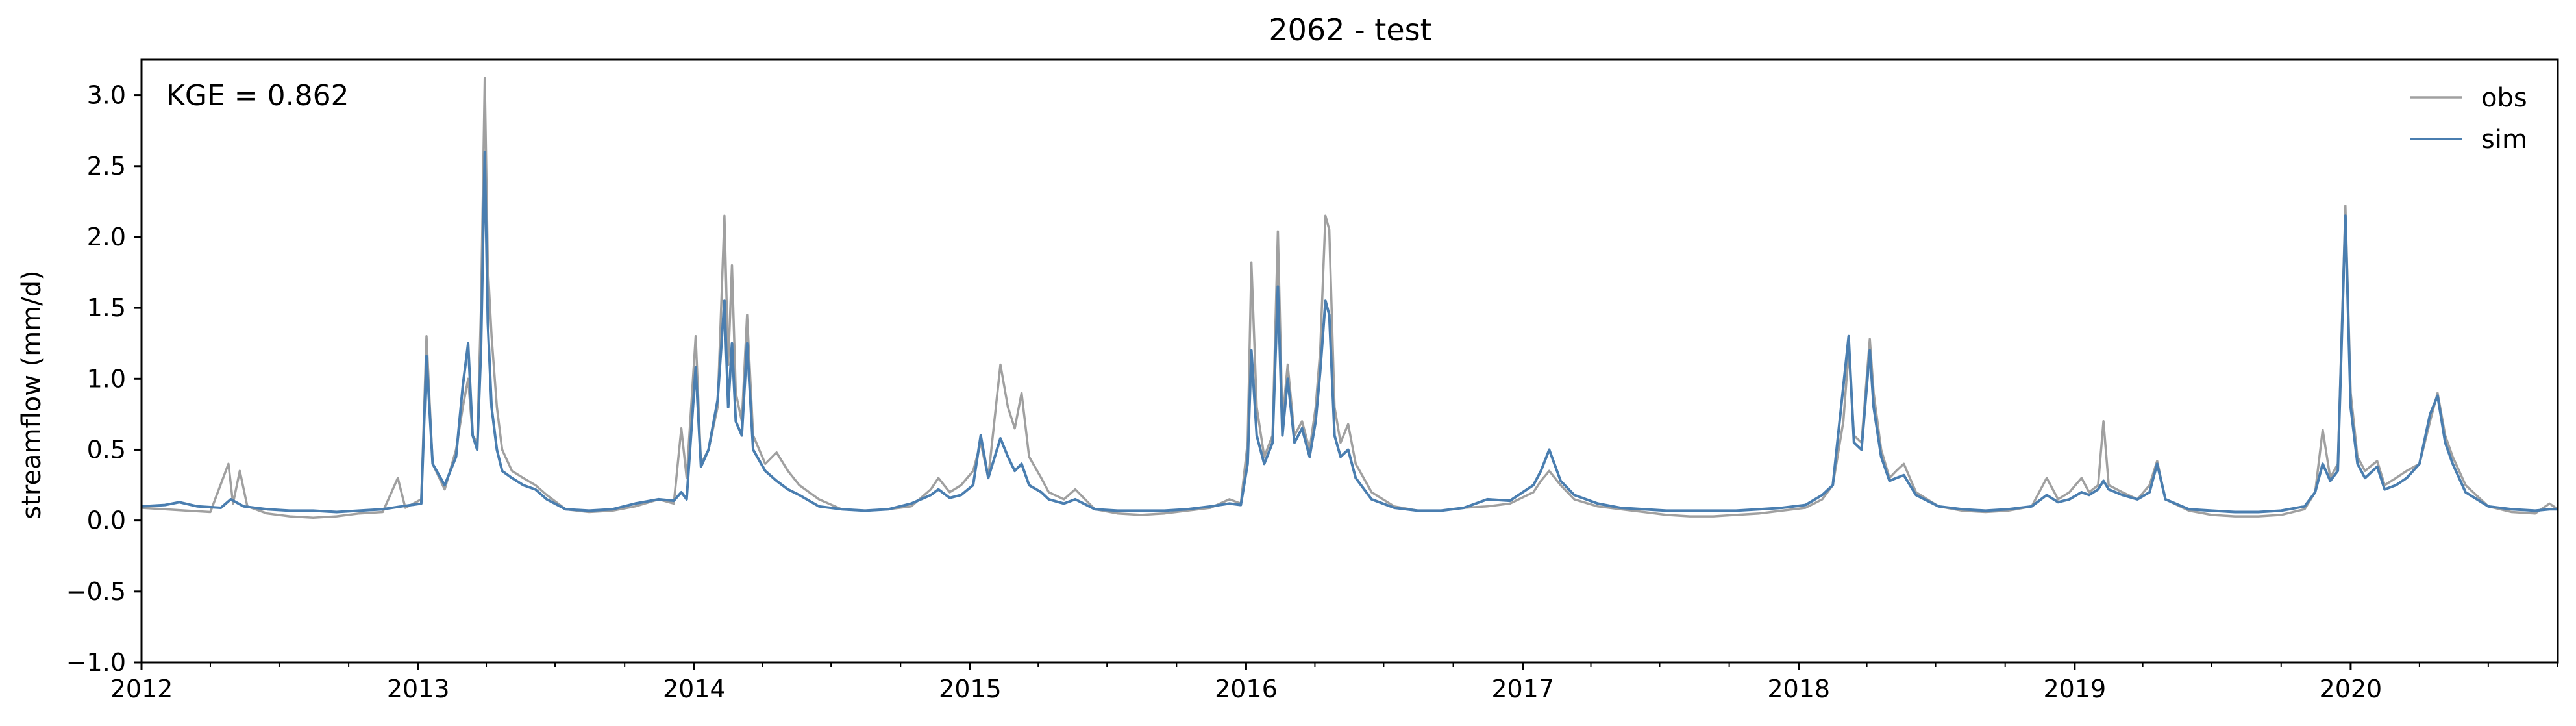 This screenshot has height=726, width=2576. What do you see at coordinates (106, 95) in the screenshot?
I see `y-tick-label: 3.0` at bounding box center [106, 95].